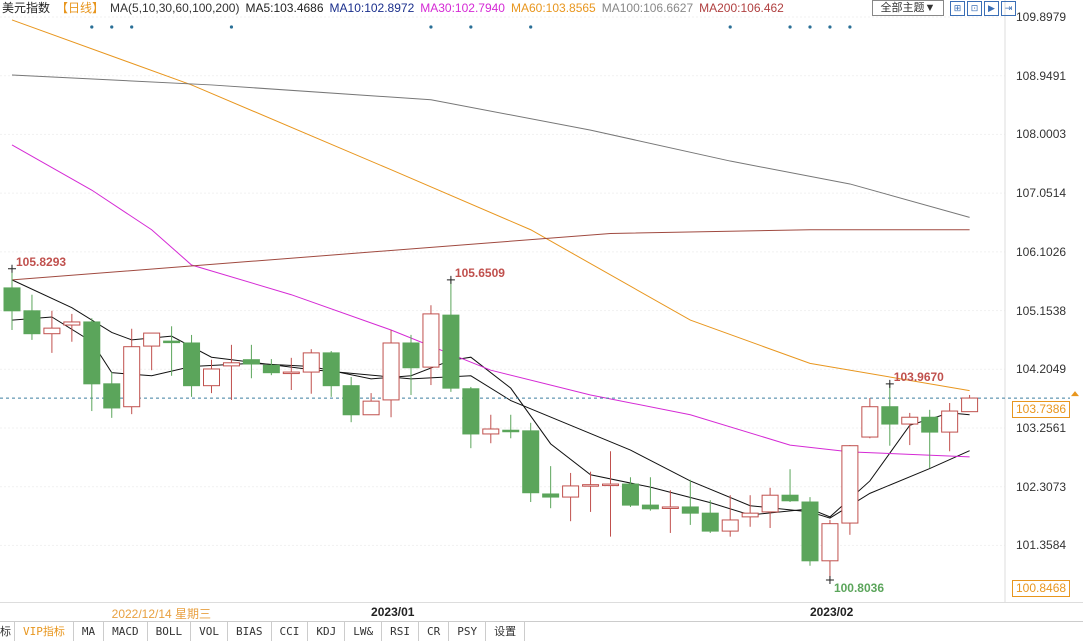 This screenshot has width=1083, height=641. Describe the element at coordinates (400, 631) in the screenshot. I see `tab-rsi: RSI` at that location.